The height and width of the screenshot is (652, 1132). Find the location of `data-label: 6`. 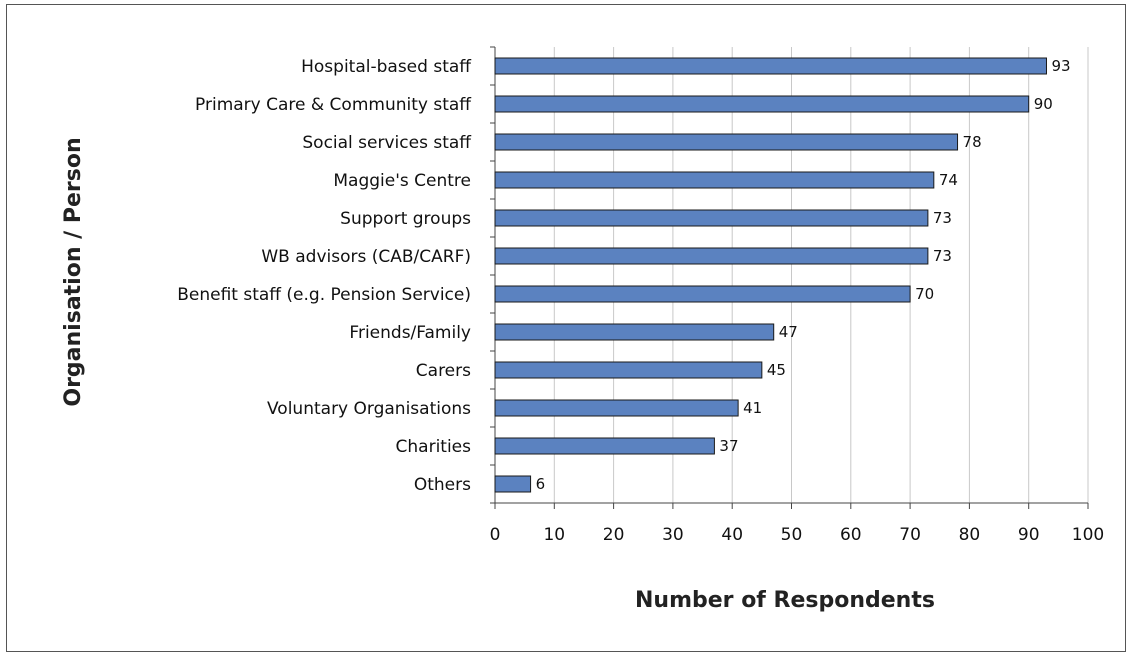

data-label: 6 is located at coordinates (541, 484).